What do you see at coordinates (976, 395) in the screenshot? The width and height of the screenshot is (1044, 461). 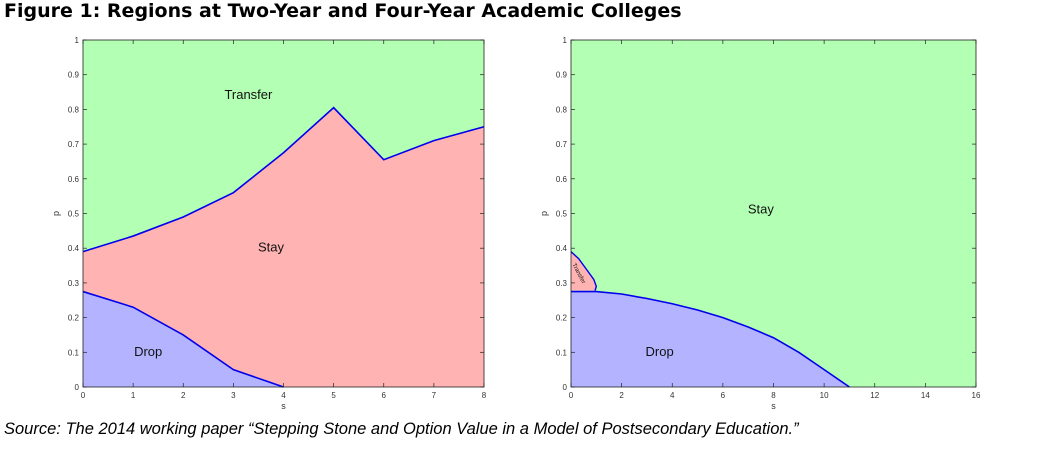 I see `x-tick-label: 16` at bounding box center [976, 395].